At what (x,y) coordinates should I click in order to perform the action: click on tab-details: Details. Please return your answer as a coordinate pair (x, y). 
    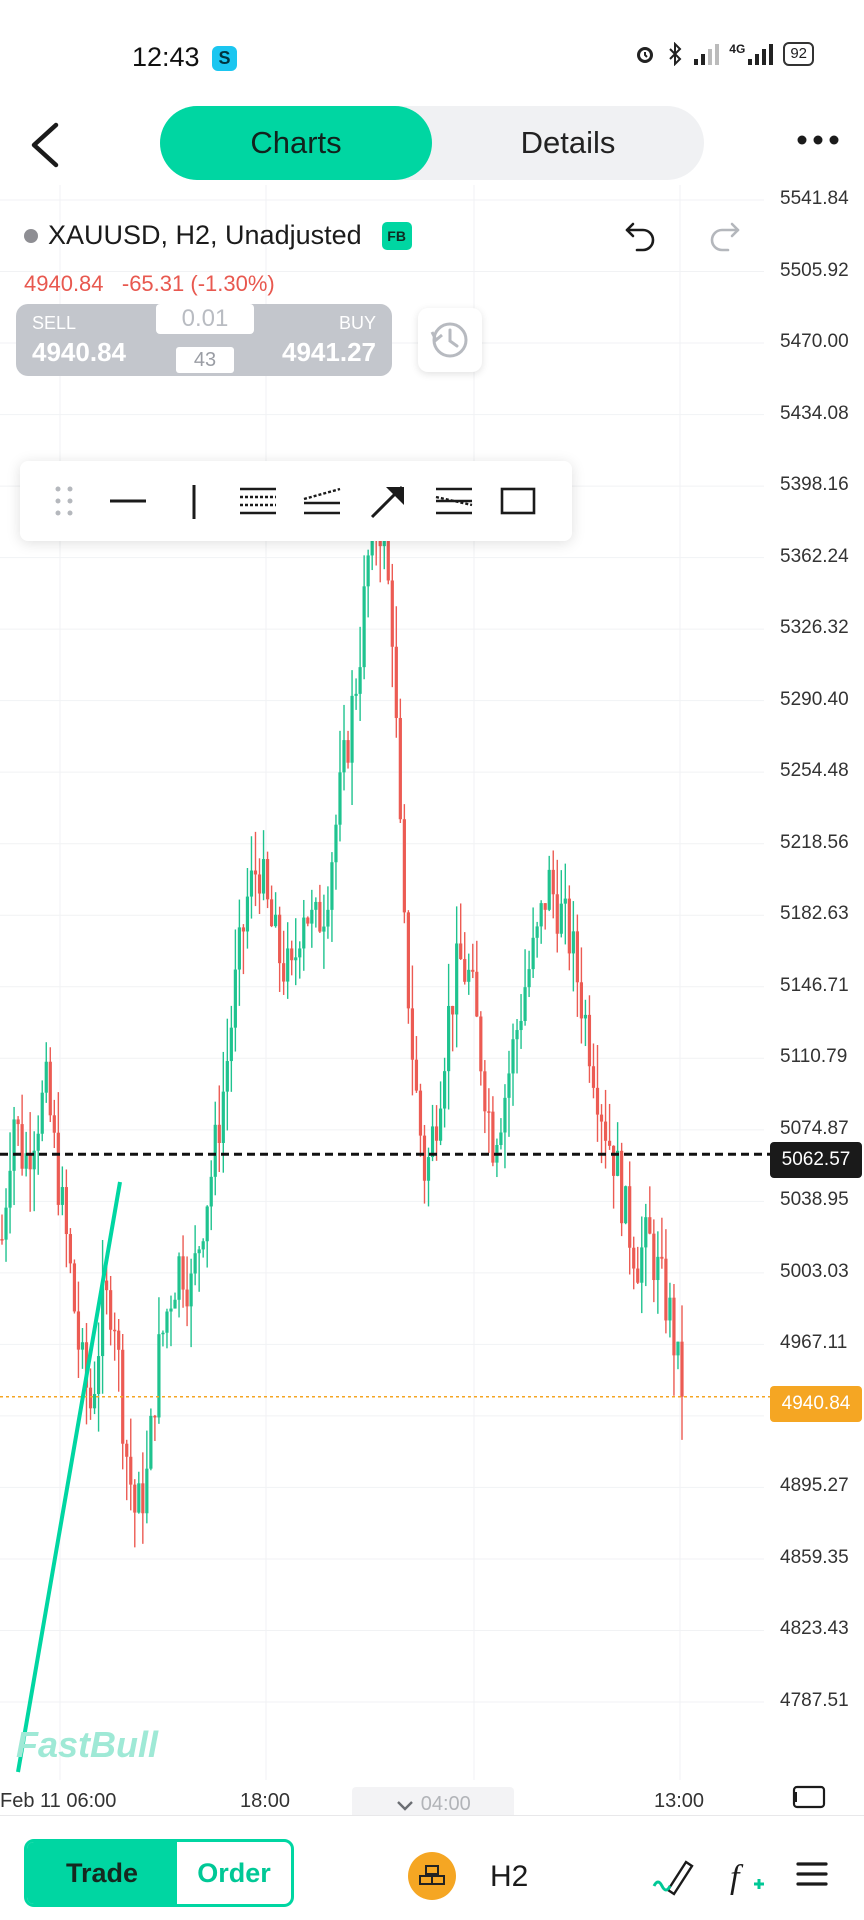
    Looking at the image, I should click on (568, 142).